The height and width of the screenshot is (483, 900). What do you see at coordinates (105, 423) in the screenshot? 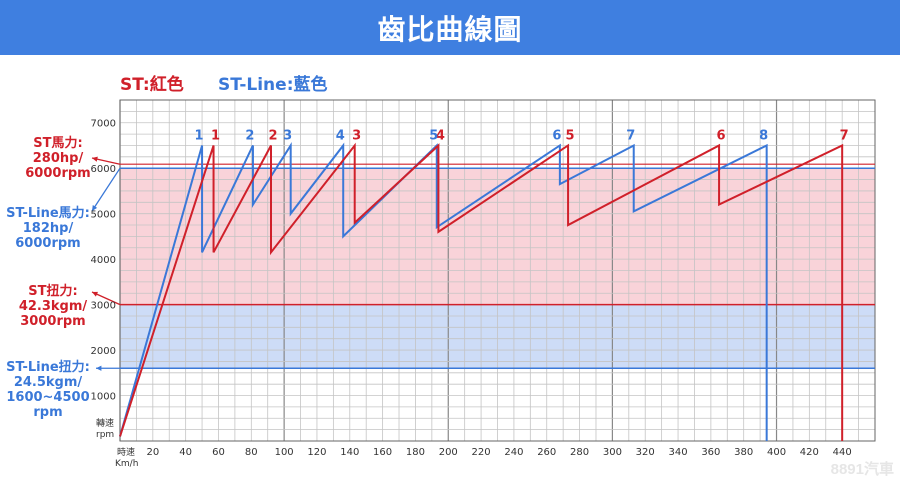
I see `y-axis-label: 轉速` at bounding box center [105, 423].